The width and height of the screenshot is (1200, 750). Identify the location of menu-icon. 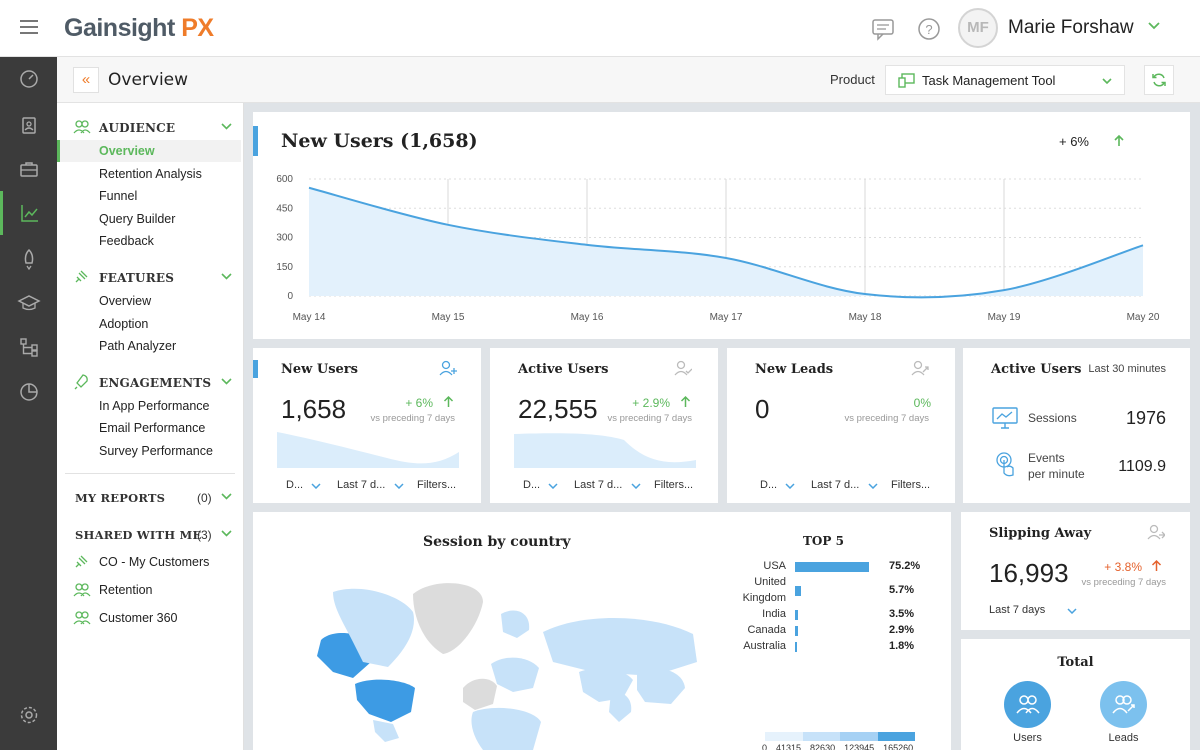
(29, 27).